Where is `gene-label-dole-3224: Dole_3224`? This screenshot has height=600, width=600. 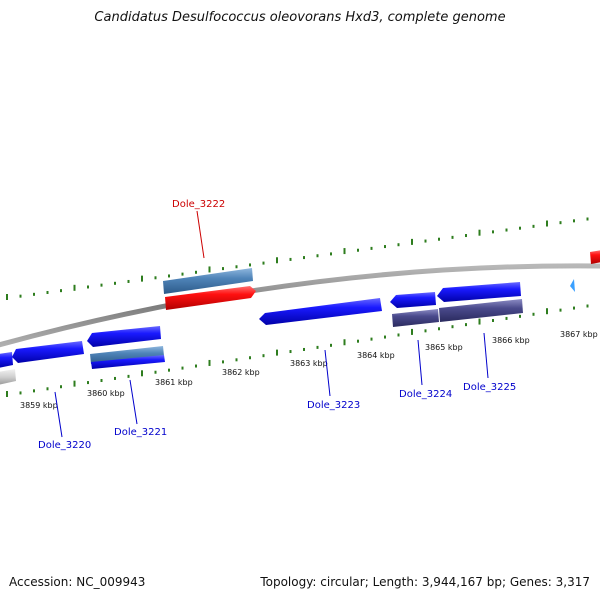
gene-label-dole-3224: Dole_3224 is located at coordinates (425, 394).